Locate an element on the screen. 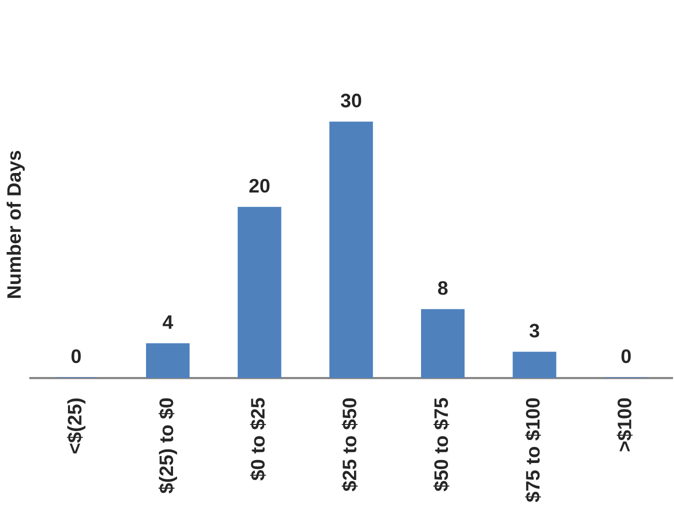 The width and height of the screenshot is (674, 520). x-tick-label: >$100 is located at coordinates (624, 425).